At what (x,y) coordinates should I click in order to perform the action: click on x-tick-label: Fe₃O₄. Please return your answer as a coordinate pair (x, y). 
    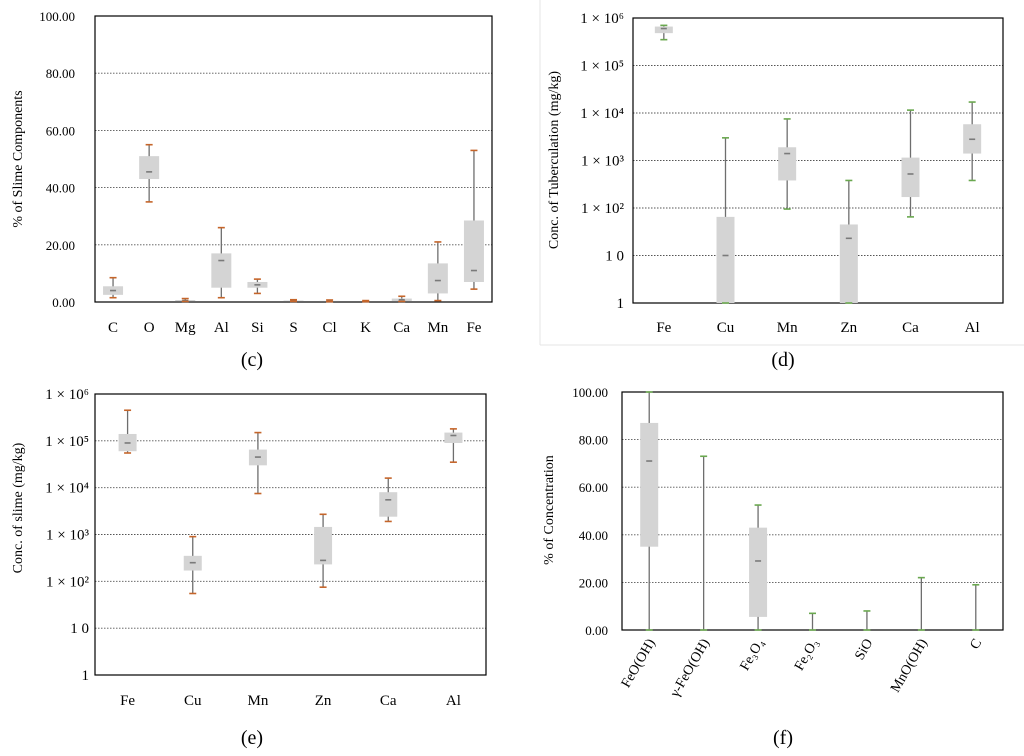
    Looking at the image, I should click on (753, 654).